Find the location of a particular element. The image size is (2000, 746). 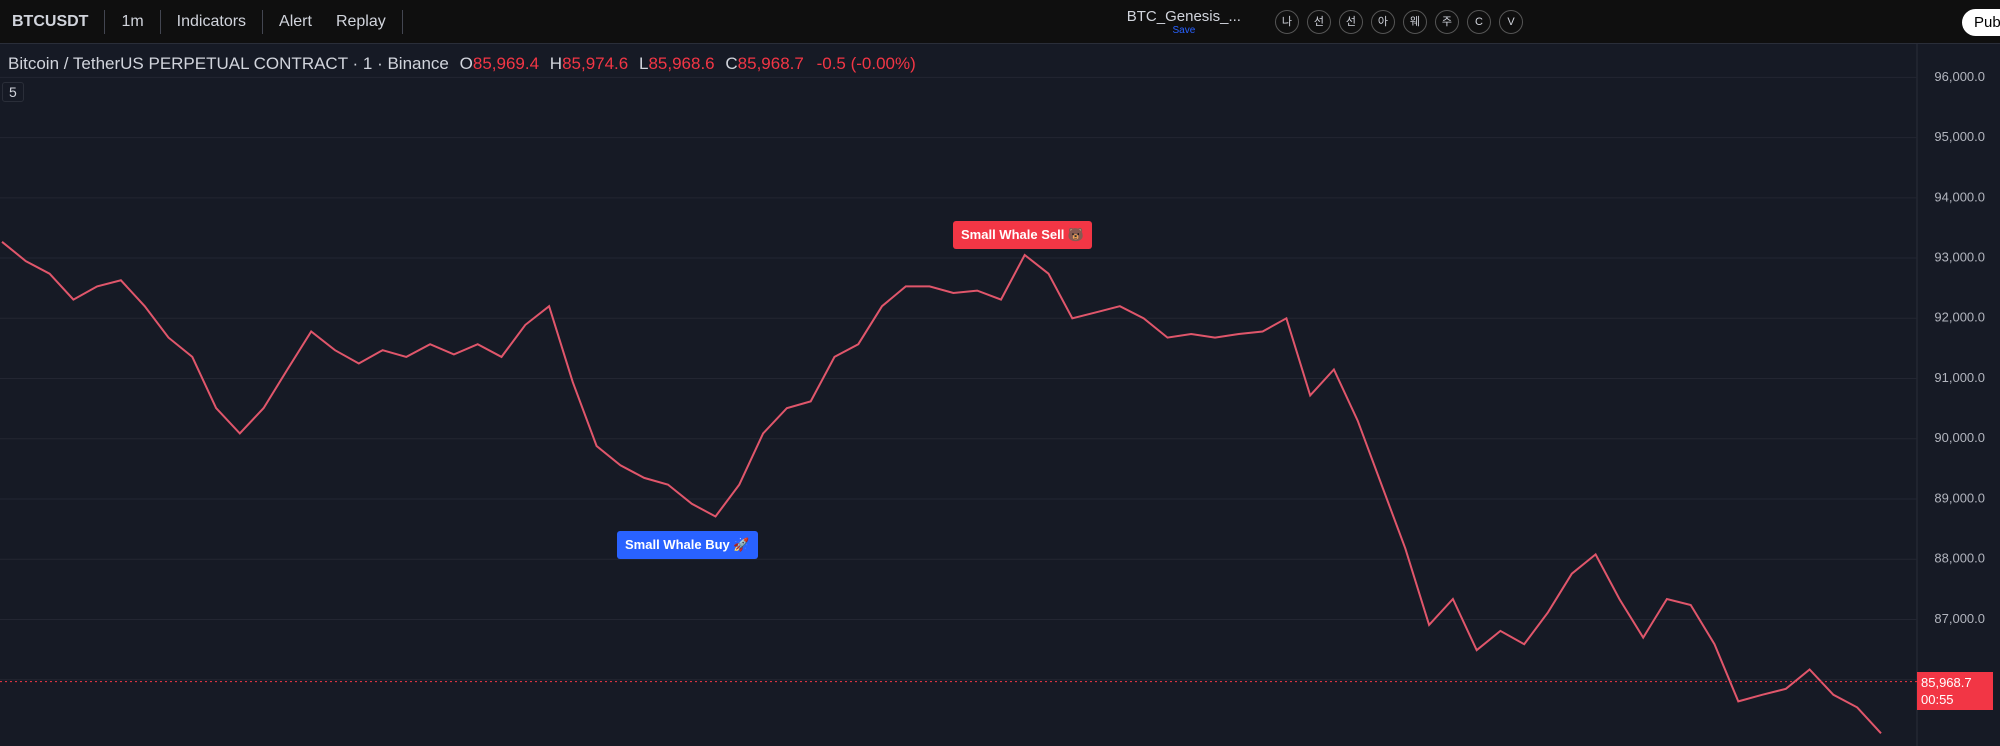

collapse-count: 5 is located at coordinates (13, 92).